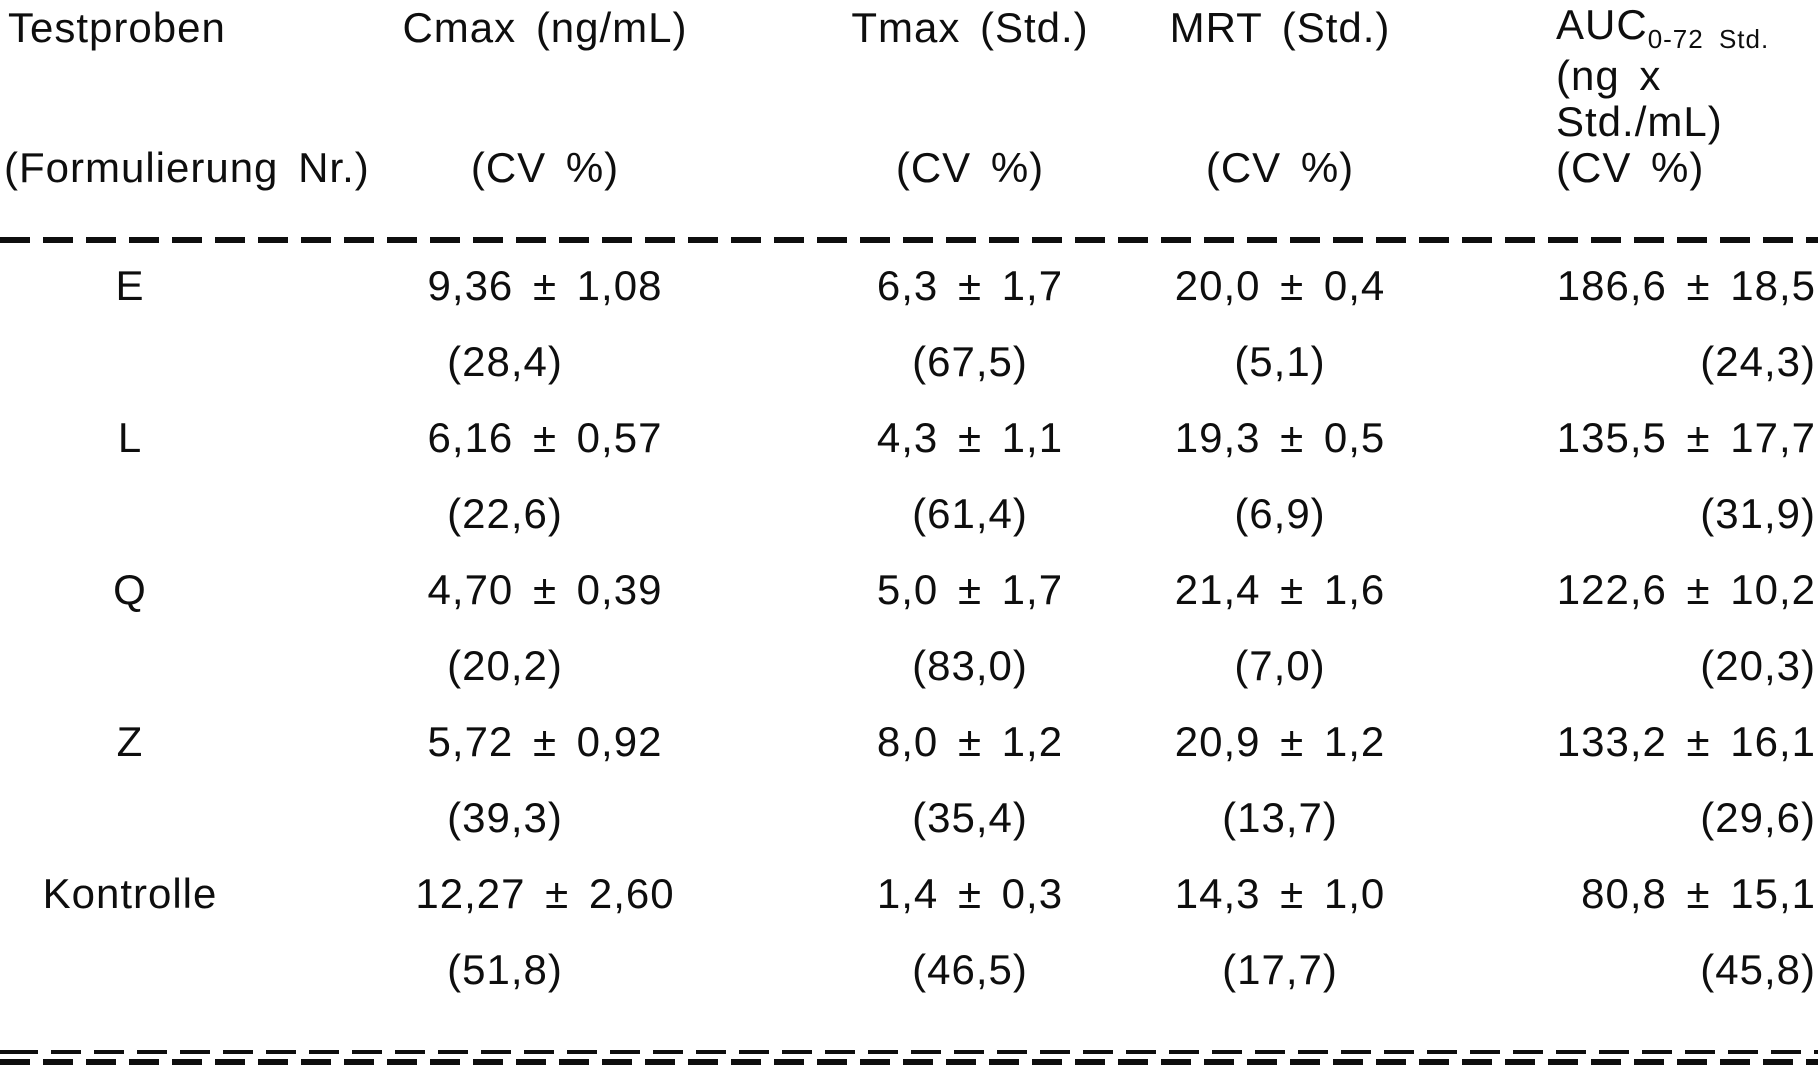 This screenshot has width=1818, height=1070. Describe the element at coordinates (1758, 361) in the screenshot. I see `cell-auc-cv: (24,3)` at that location.